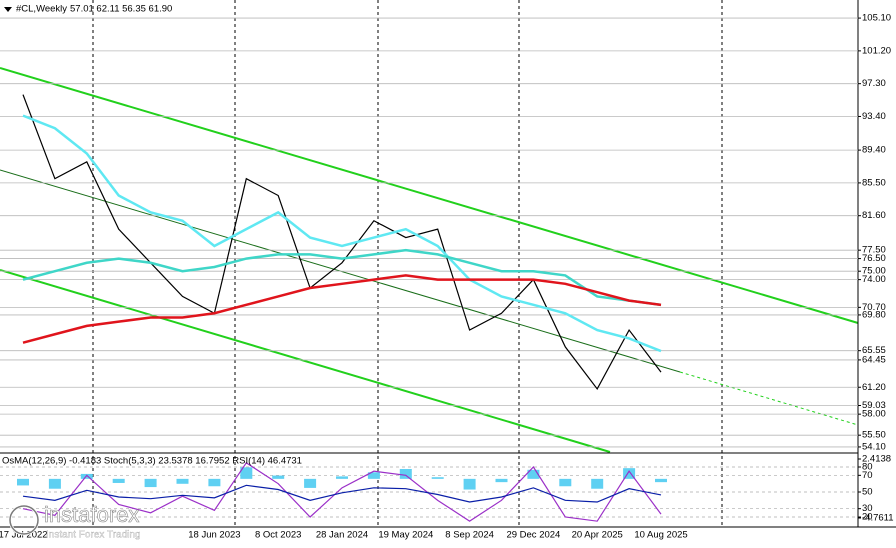  I want to click on logo-brand: instaforex, so click(91, 514).